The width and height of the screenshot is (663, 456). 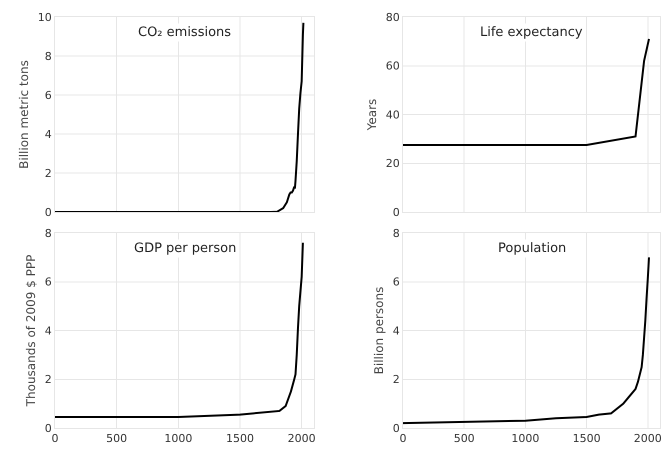 What do you see at coordinates (393, 66) in the screenshot?
I see `y-tick-label: 60` at bounding box center [393, 66].